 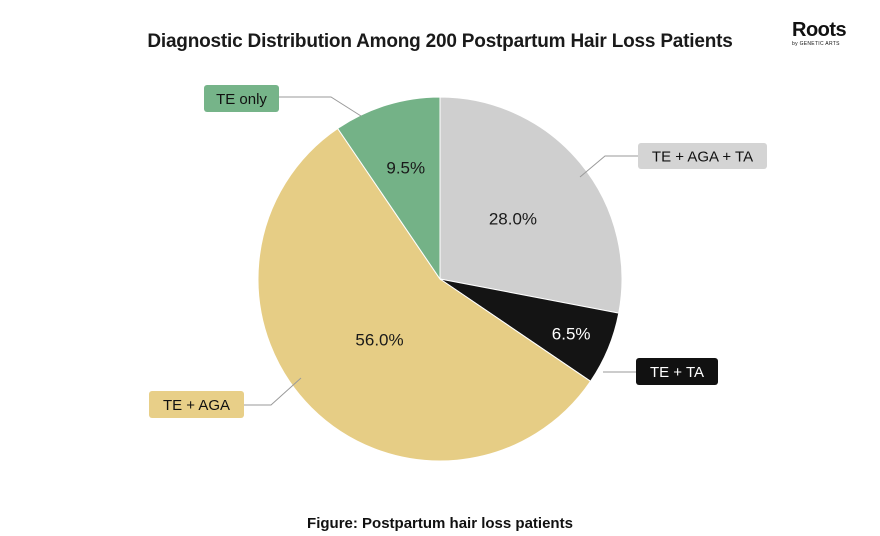 I want to click on category-tag-te-aga-ta, so click(x=702, y=156).